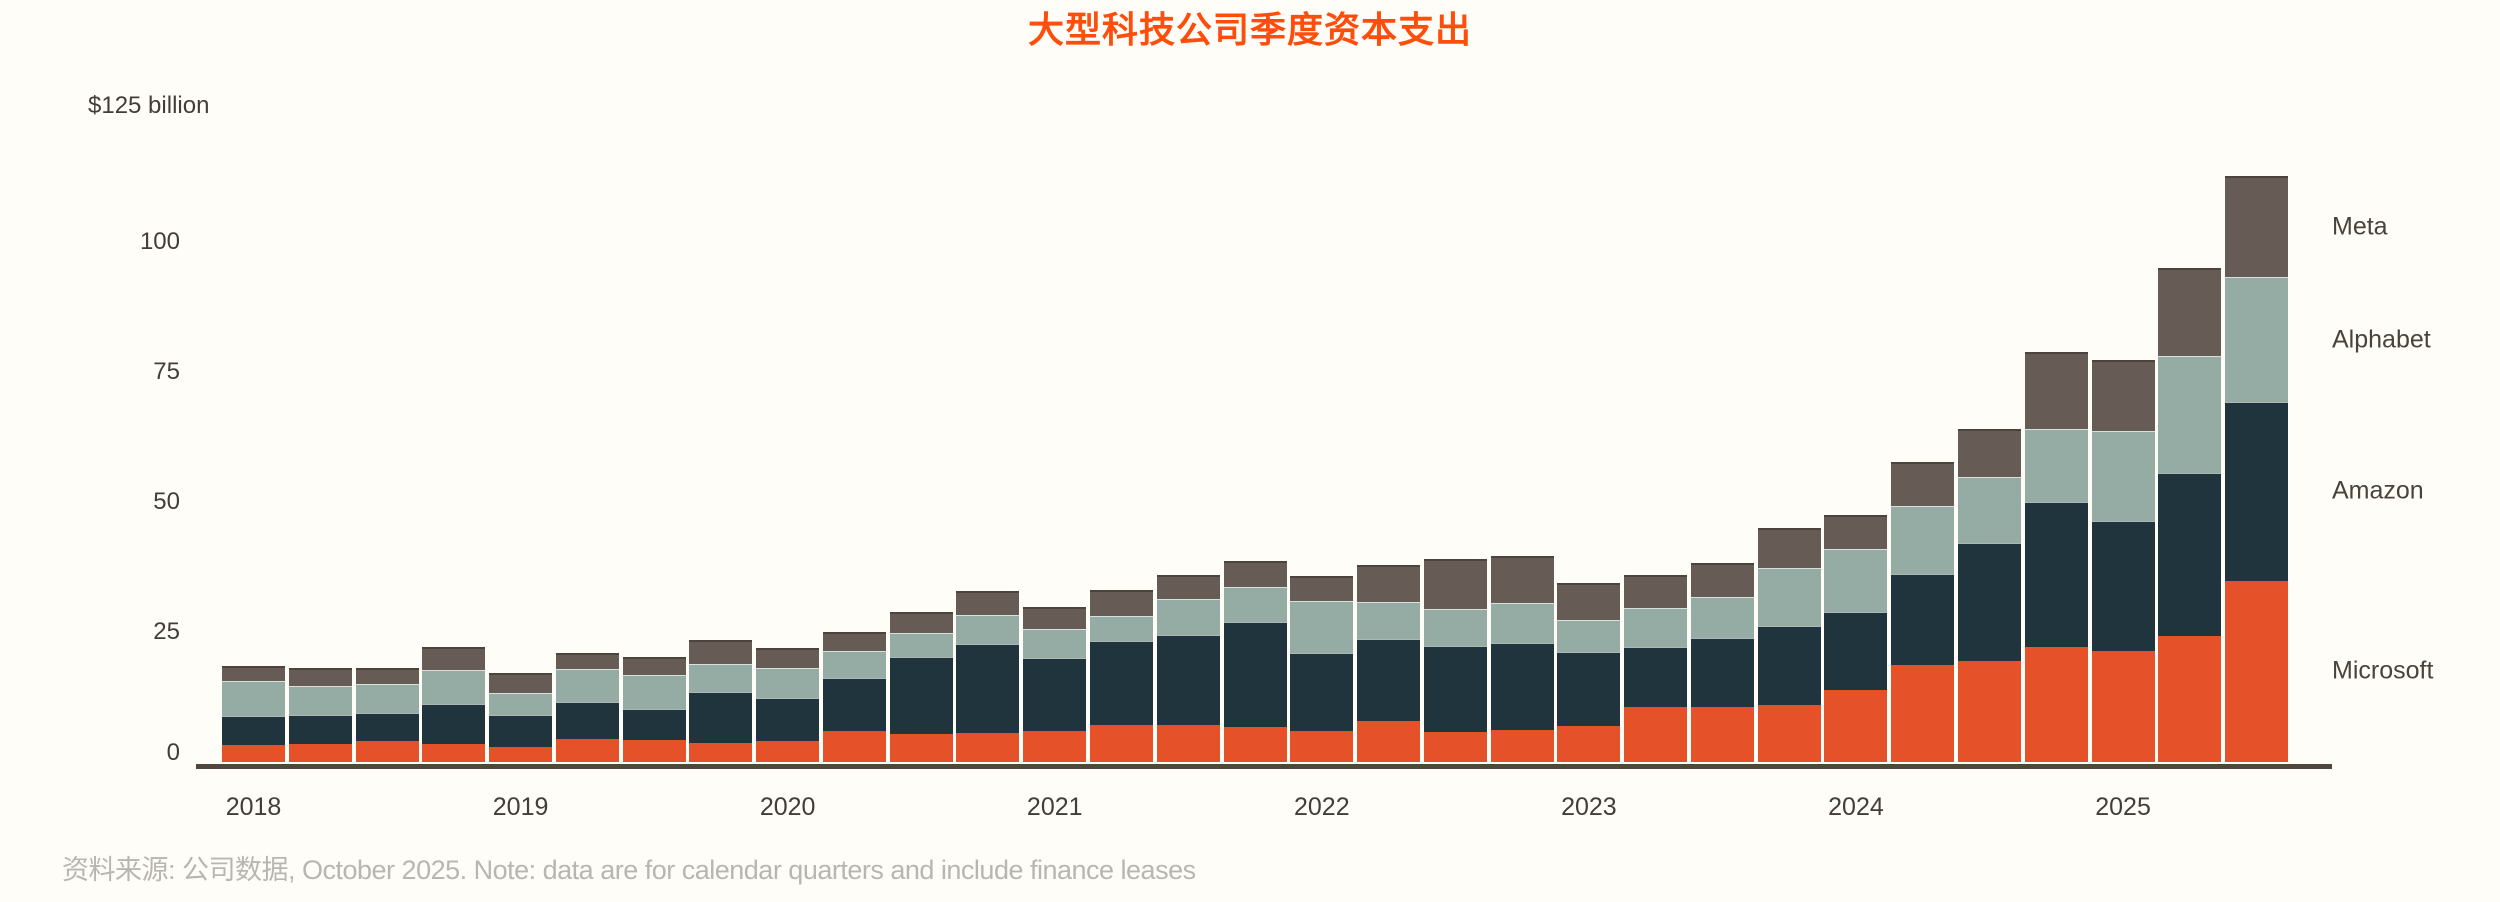 The height and width of the screenshot is (902, 2500). I want to click on bar-segment-alphabet-2018-Q3, so click(387, 698).